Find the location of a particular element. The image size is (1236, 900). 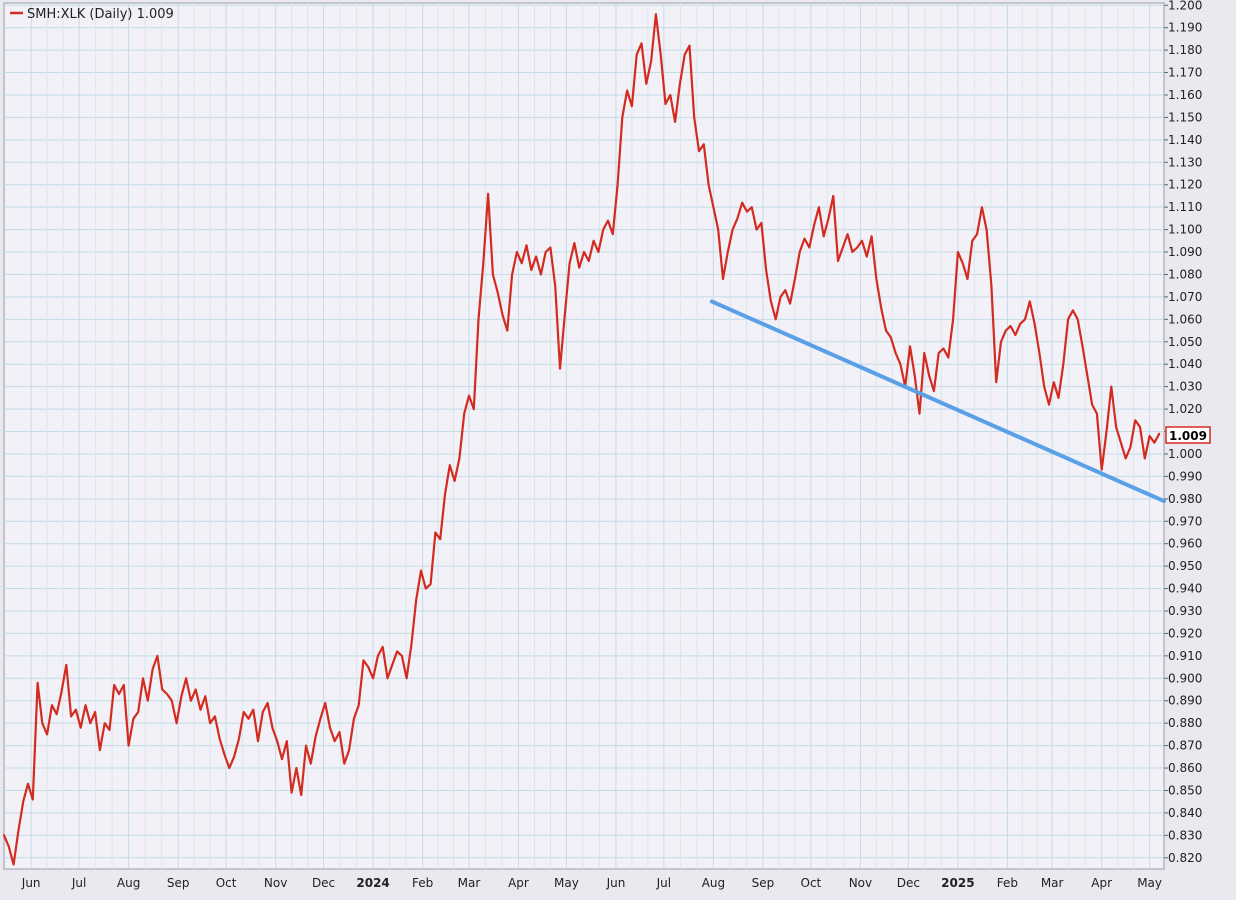

y-tick-label: 0.960 is located at coordinates (1185, 544).